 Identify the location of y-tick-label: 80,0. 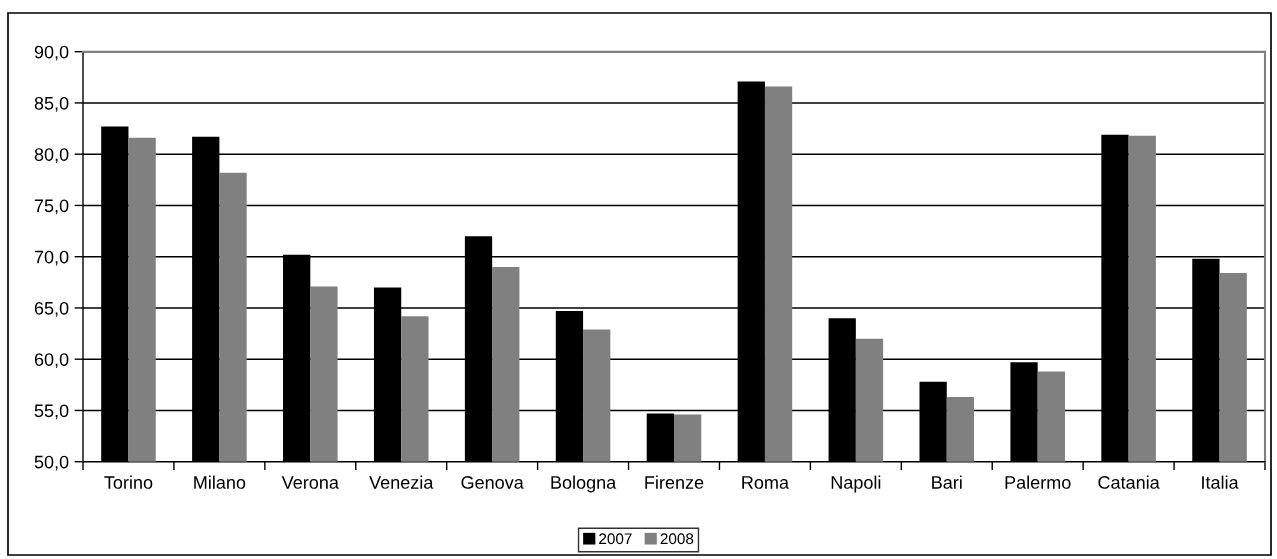
(51, 156).